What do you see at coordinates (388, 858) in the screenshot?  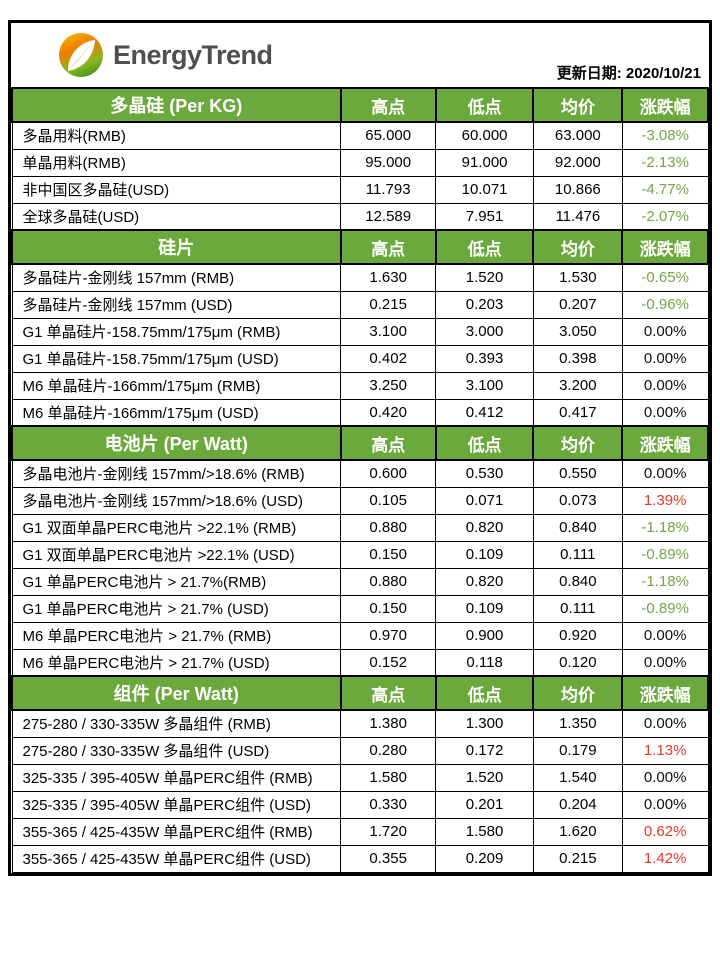 I see `high-value: 0.355` at bounding box center [388, 858].